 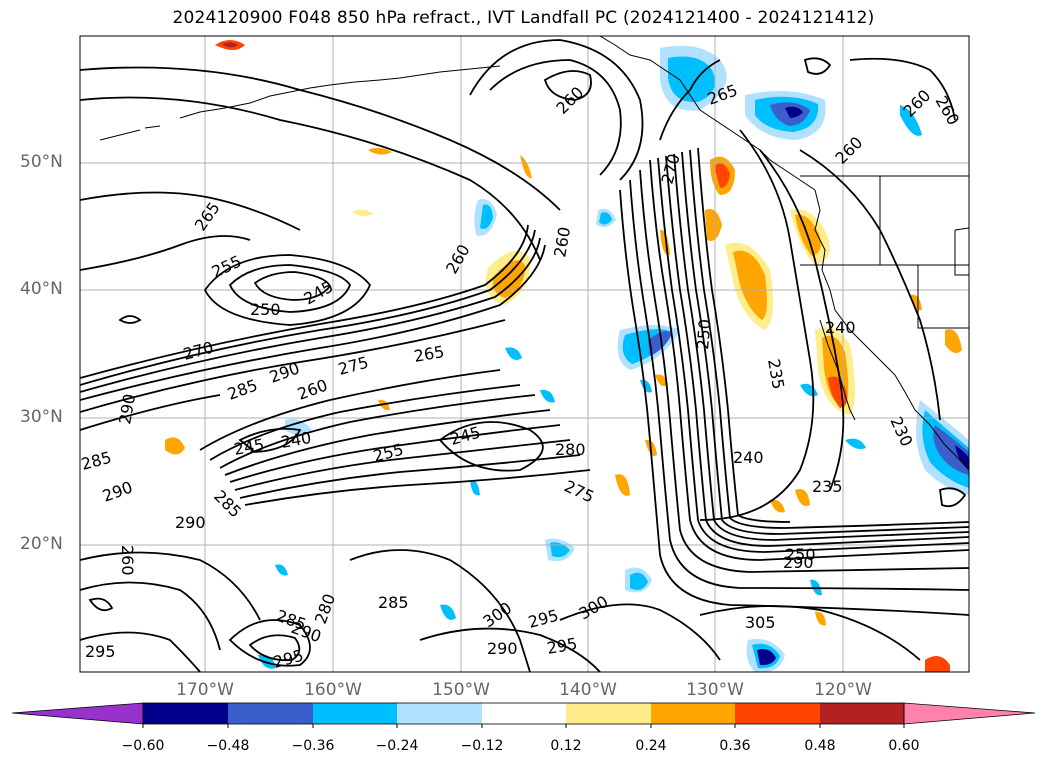 I want to click on contour-label: 295, so click(x=100, y=651).